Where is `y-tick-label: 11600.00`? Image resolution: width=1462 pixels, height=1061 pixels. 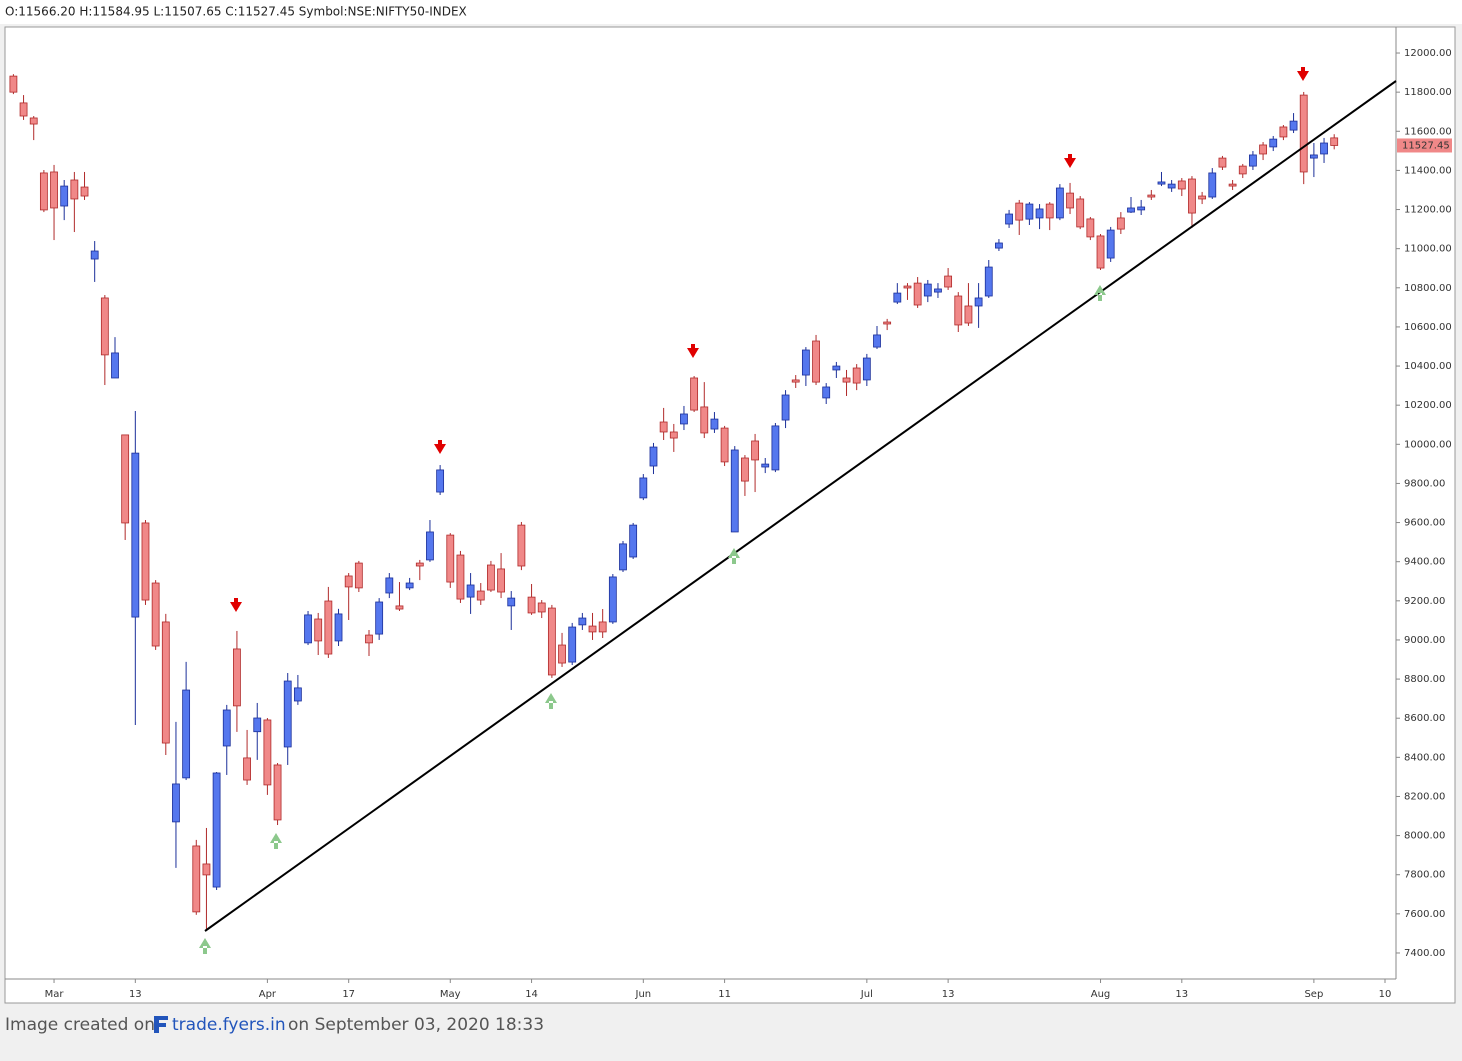
y-tick-label: 11600.00 is located at coordinates (1428, 131).